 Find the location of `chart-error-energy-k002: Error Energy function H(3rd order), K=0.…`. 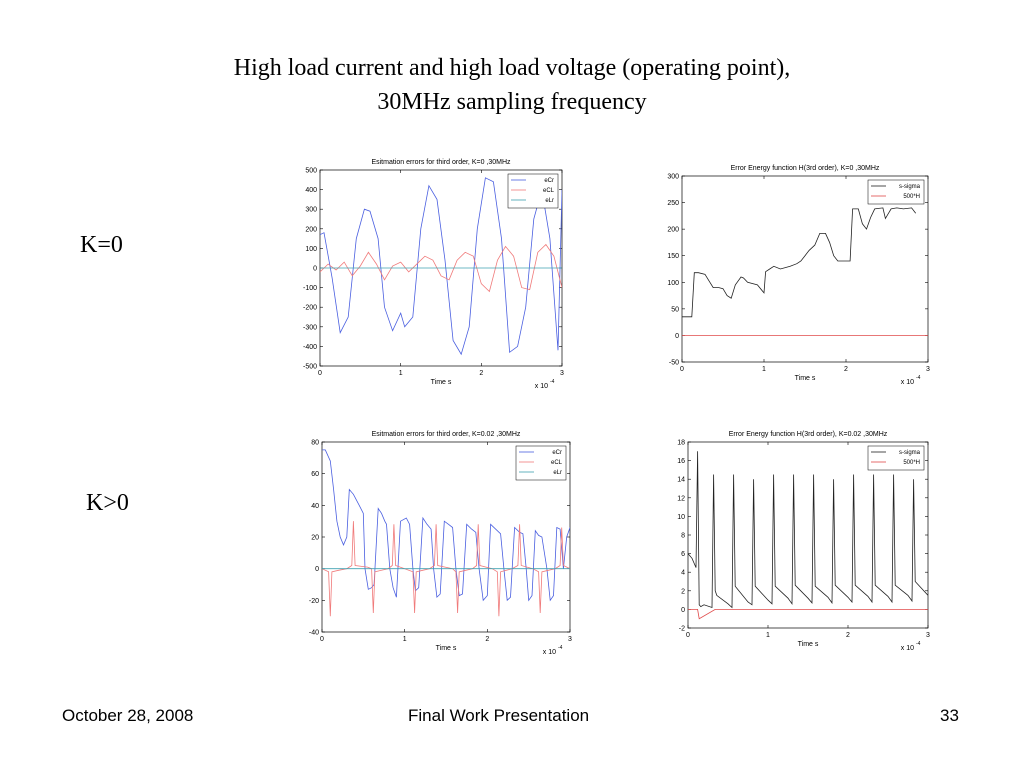

chart-error-energy-k002: Error Energy function H(3rd order), K=0.… is located at coordinates (803, 541).